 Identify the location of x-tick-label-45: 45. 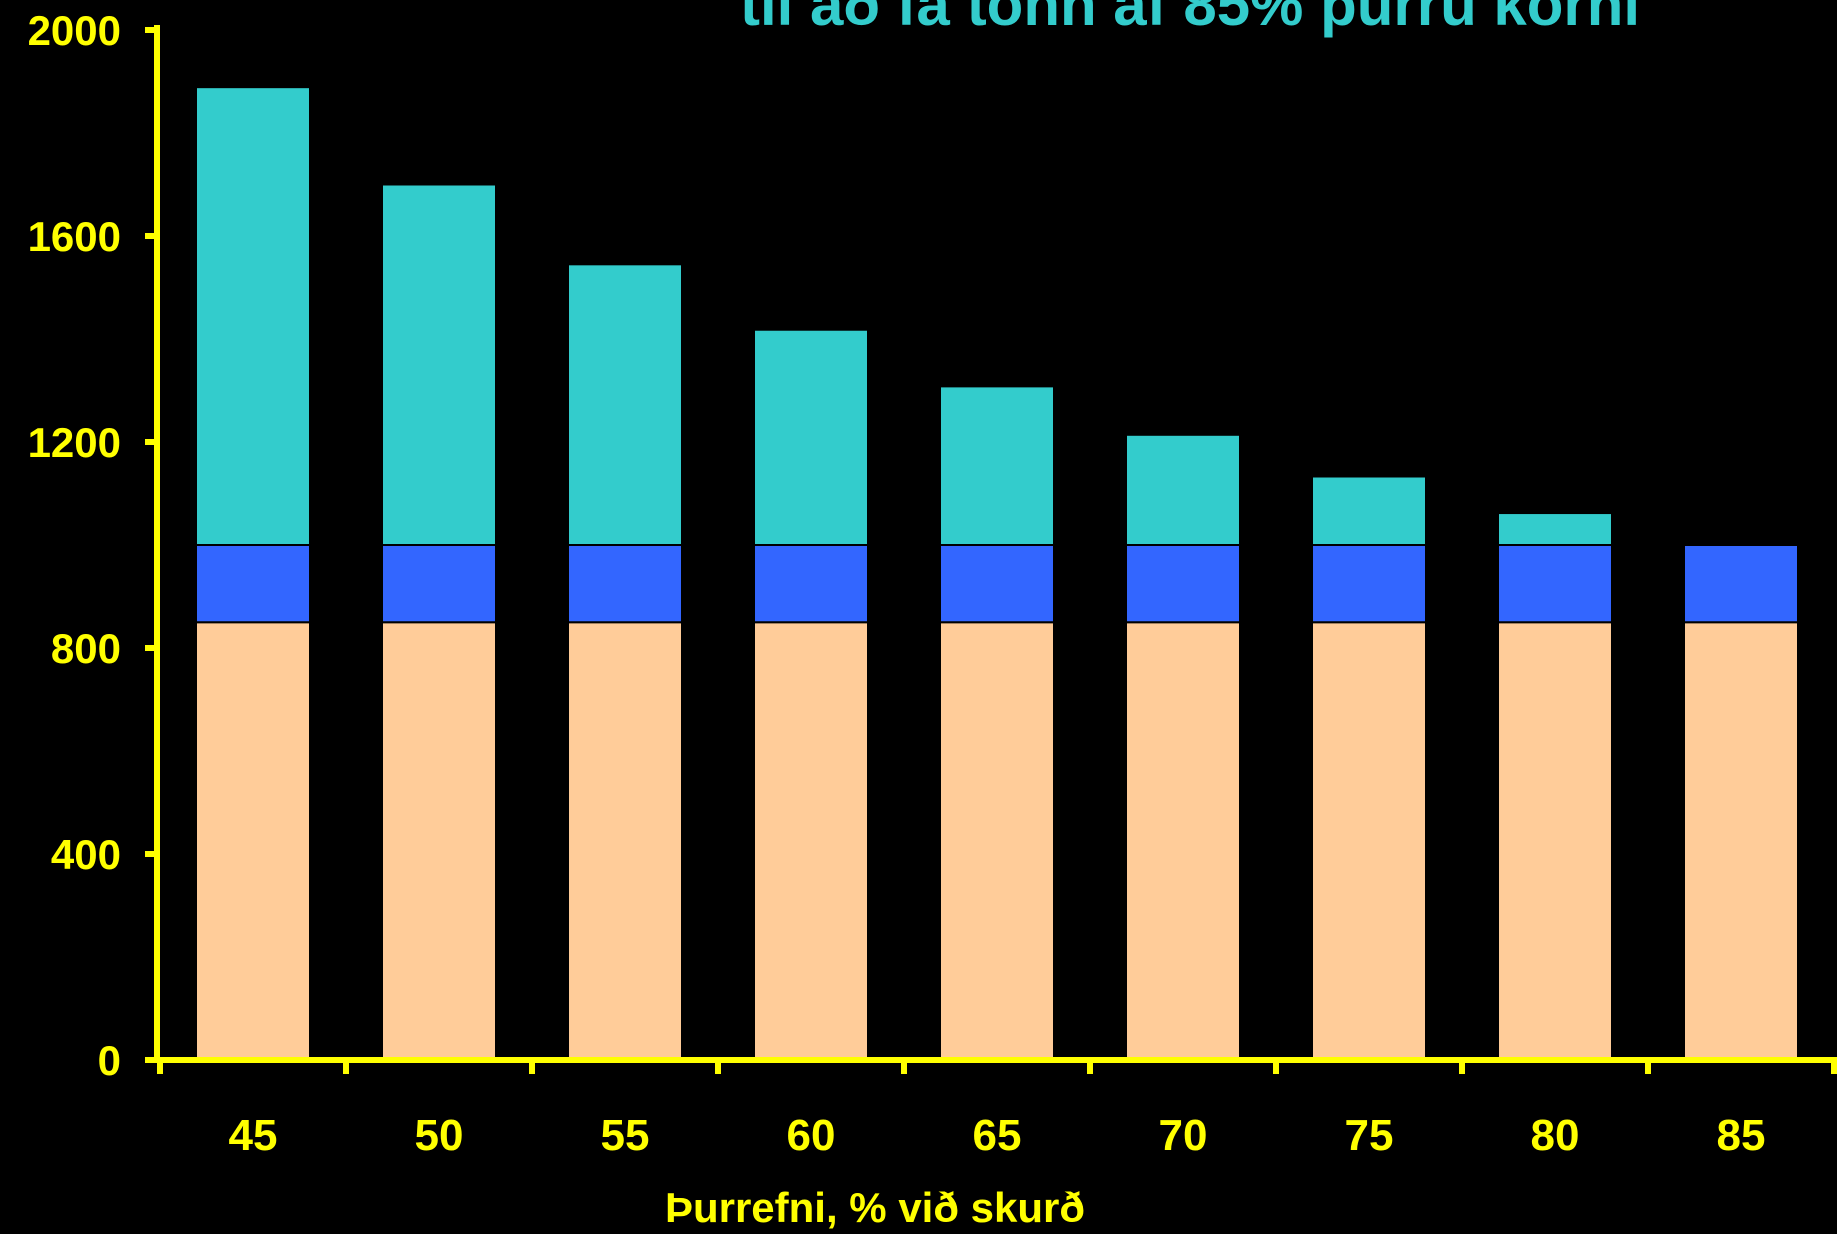
(253, 1135).